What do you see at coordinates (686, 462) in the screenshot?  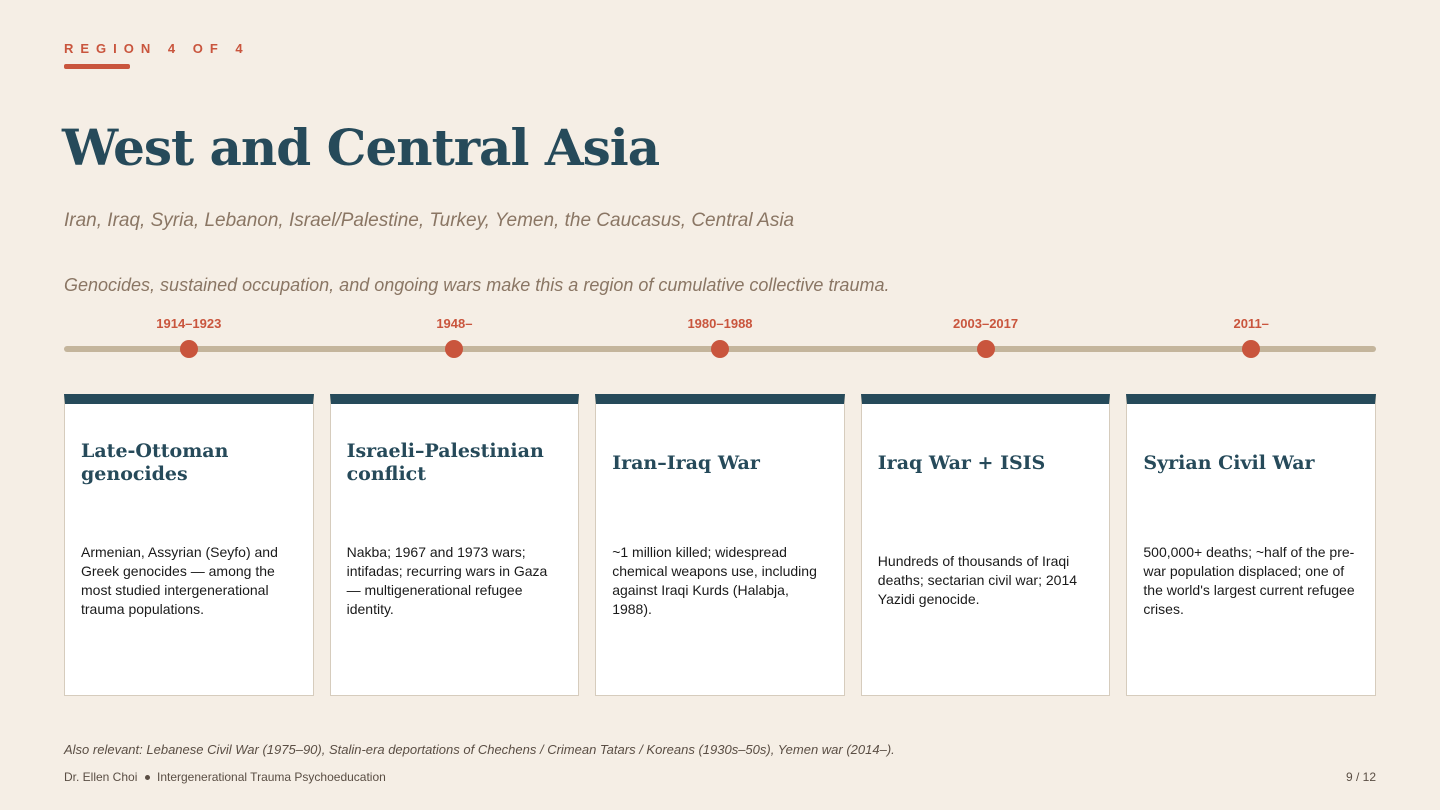 I see `card-title: Iran–Iraq War` at bounding box center [686, 462].